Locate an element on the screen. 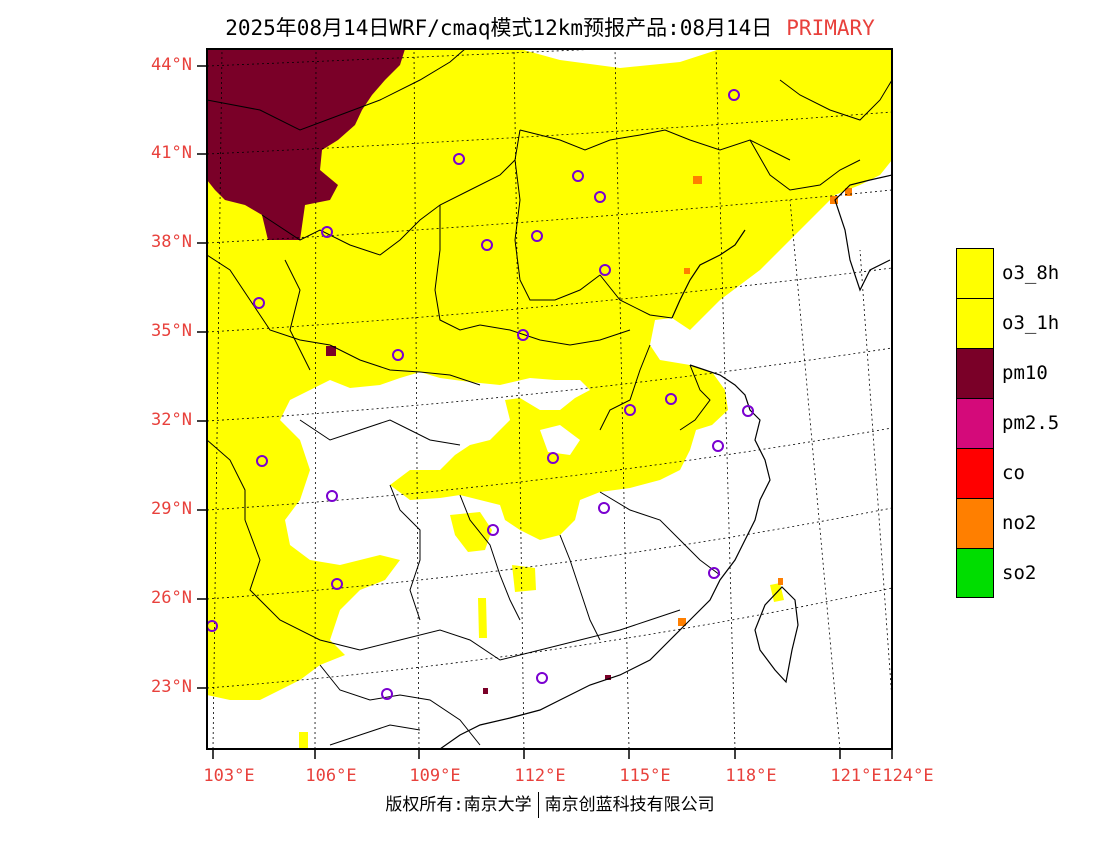 The height and width of the screenshot is (850, 1100). taiwan-outline is located at coordinates (776, 635).